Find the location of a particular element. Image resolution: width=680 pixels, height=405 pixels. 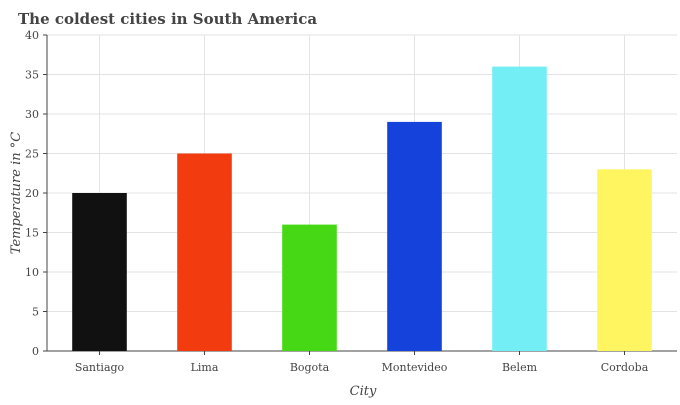

x-tick-label: Lima is located at coordinates (205, 367).